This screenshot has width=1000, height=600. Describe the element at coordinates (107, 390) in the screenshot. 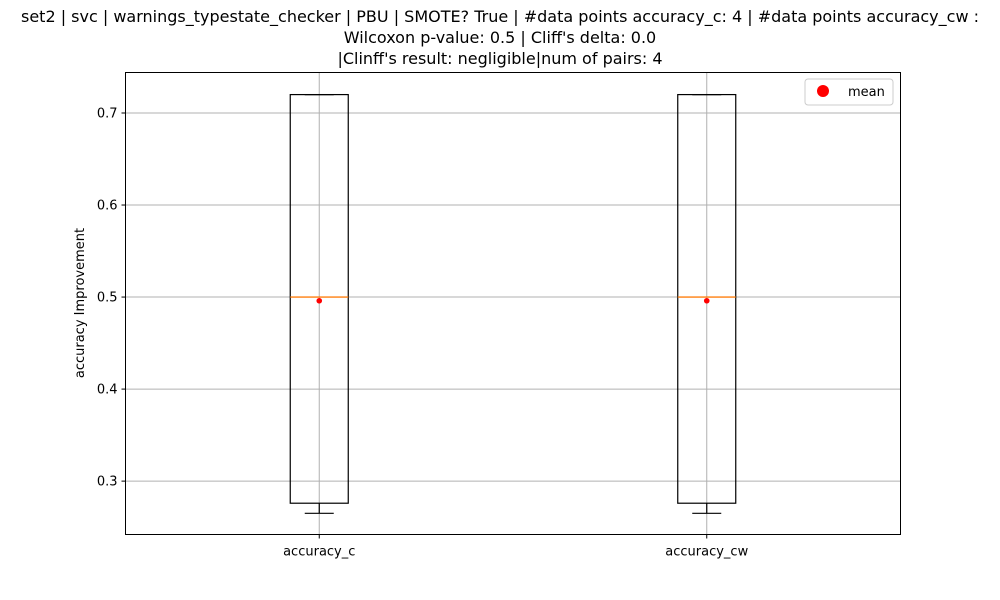

I see `y-tick-label: 0.4` at that location.